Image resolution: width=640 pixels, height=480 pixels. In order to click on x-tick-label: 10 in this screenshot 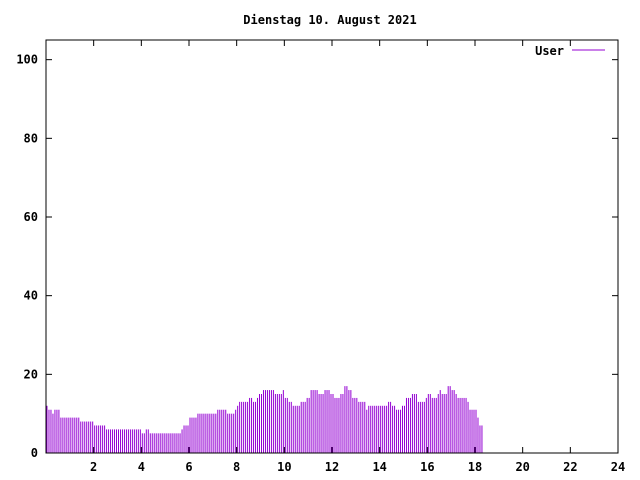, I will do `click(284, 467)`.